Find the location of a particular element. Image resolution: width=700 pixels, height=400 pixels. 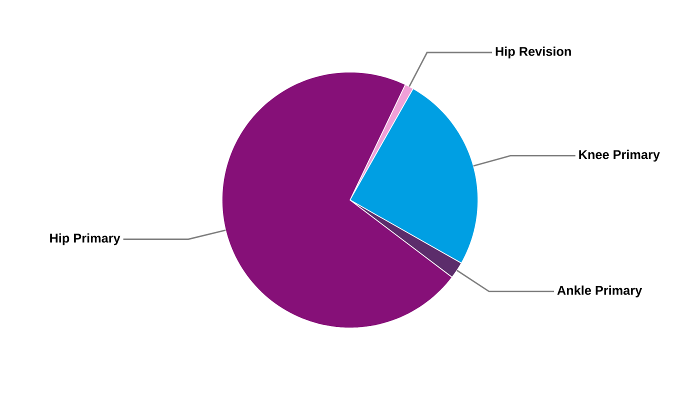

slice-label: Hip Revision is located at coordinates (533, 52).